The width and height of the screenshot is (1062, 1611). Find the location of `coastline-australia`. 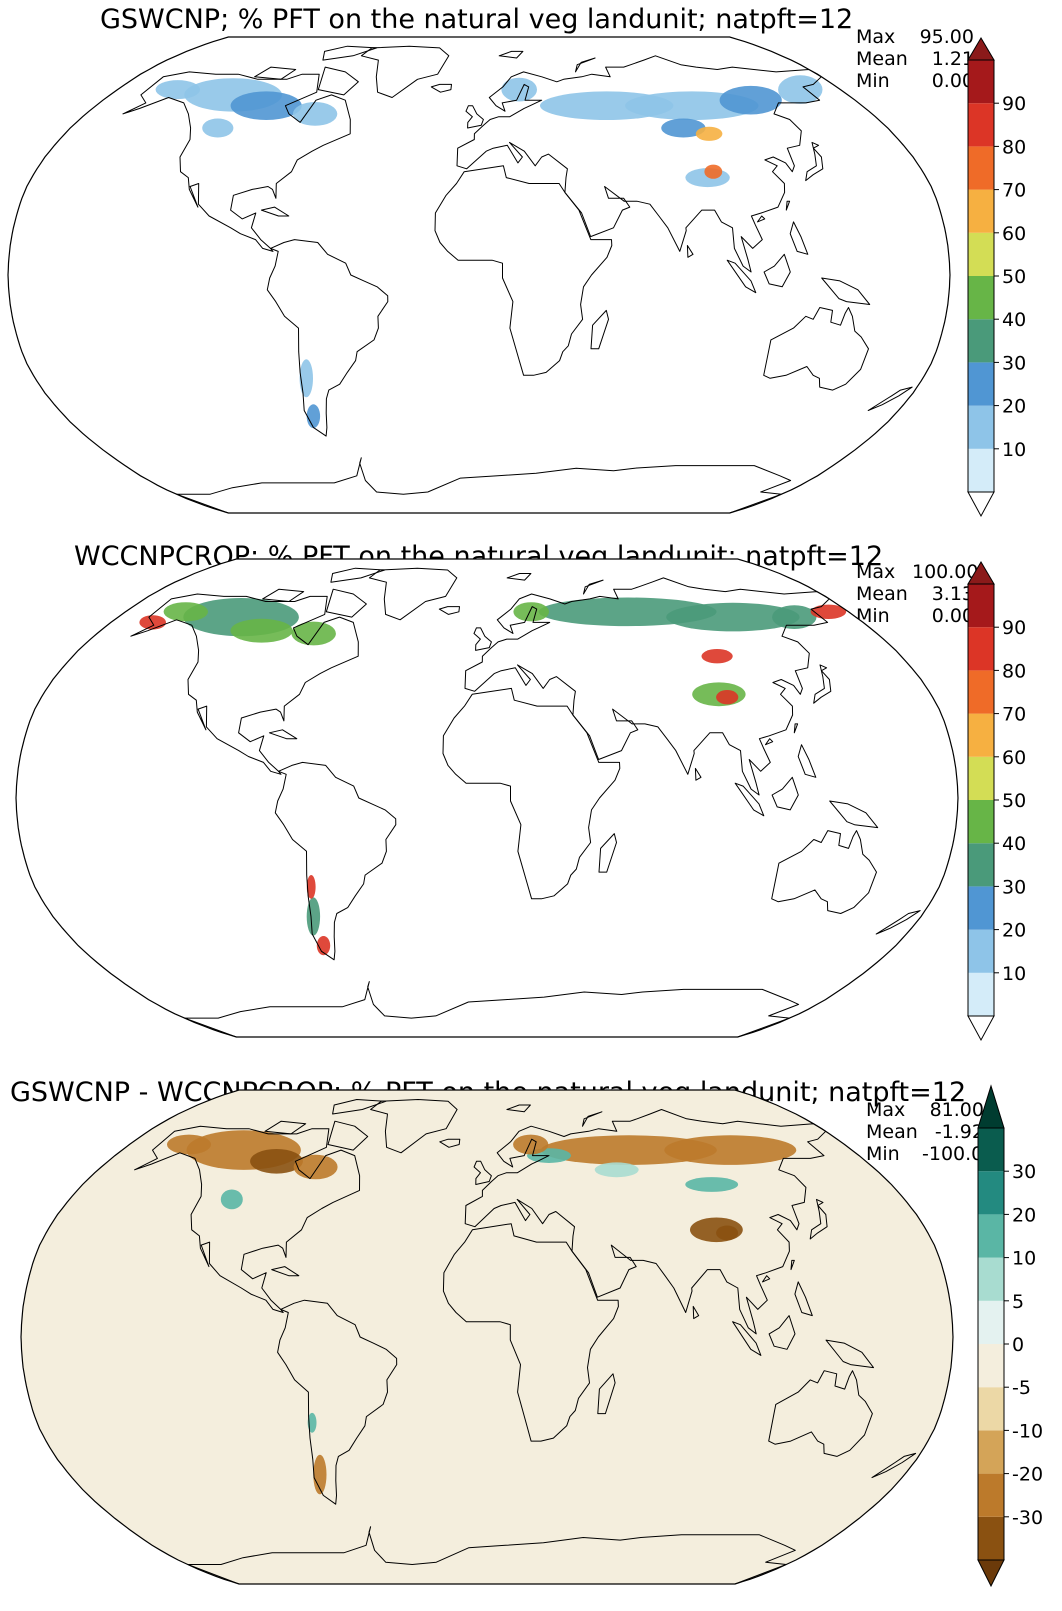

coastline-australia is located at coordinates (816, 349).